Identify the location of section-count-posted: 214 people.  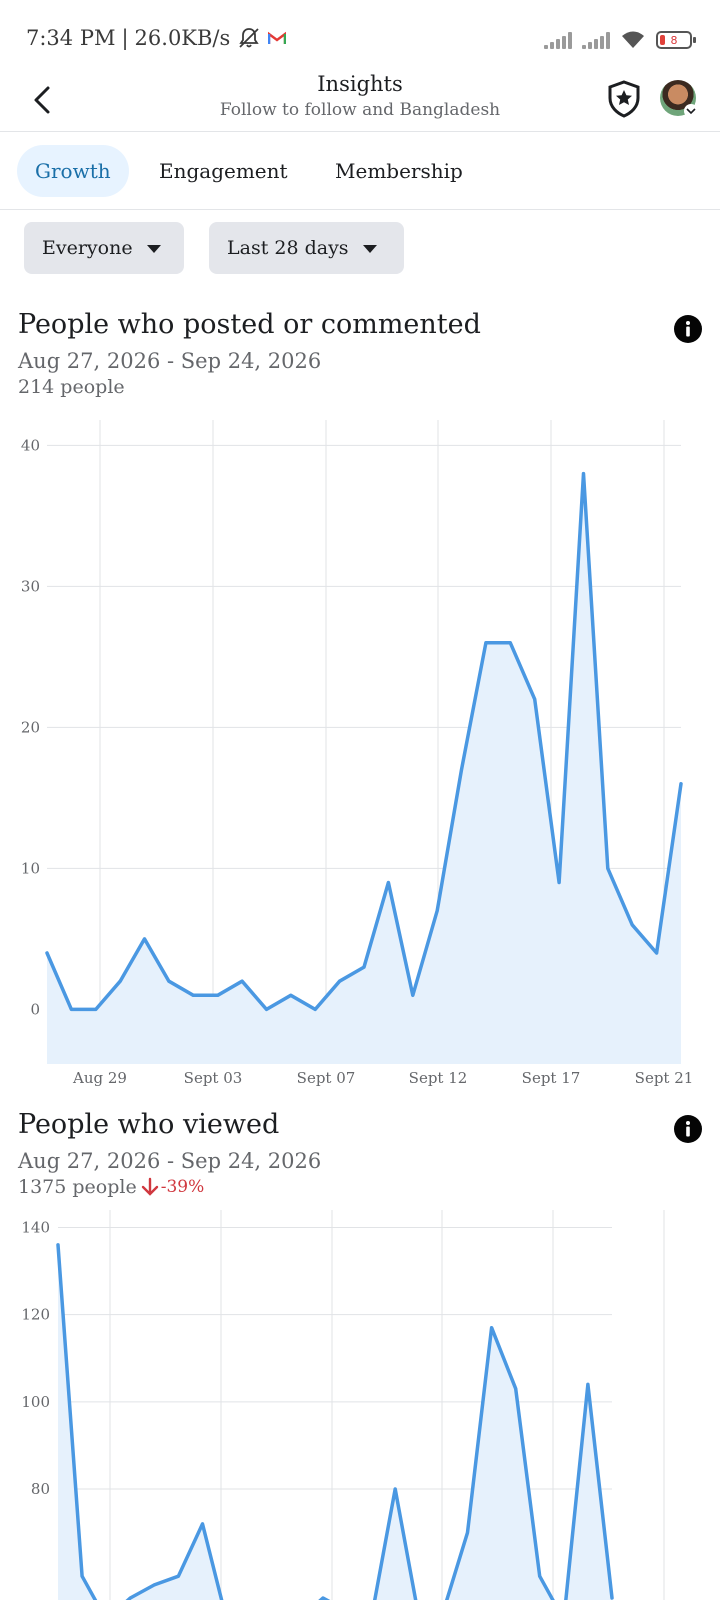
(71, 387).